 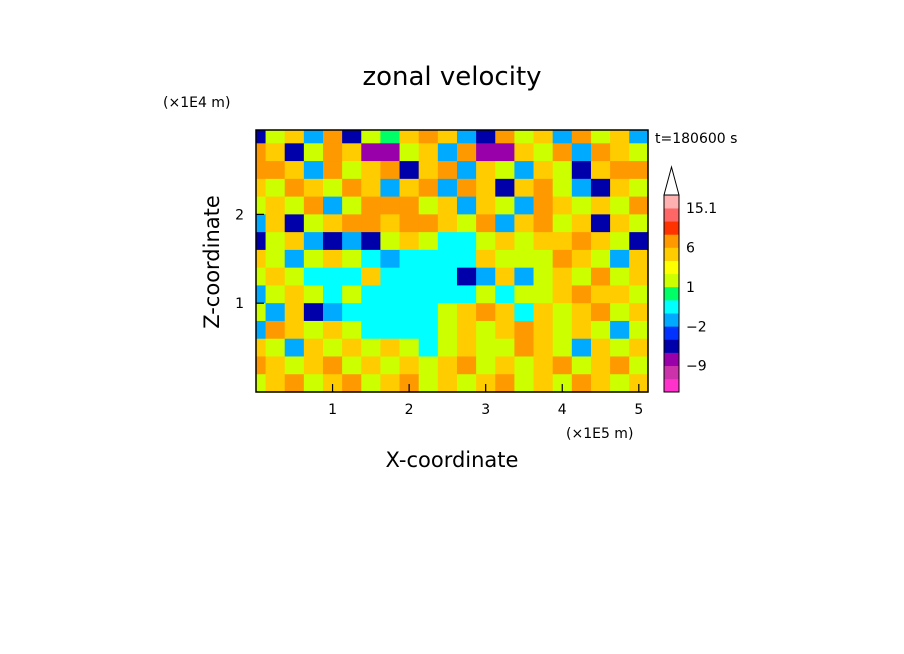 I want to click on x-axis-unit: (×1E5 m), so click(x=599, y=434).